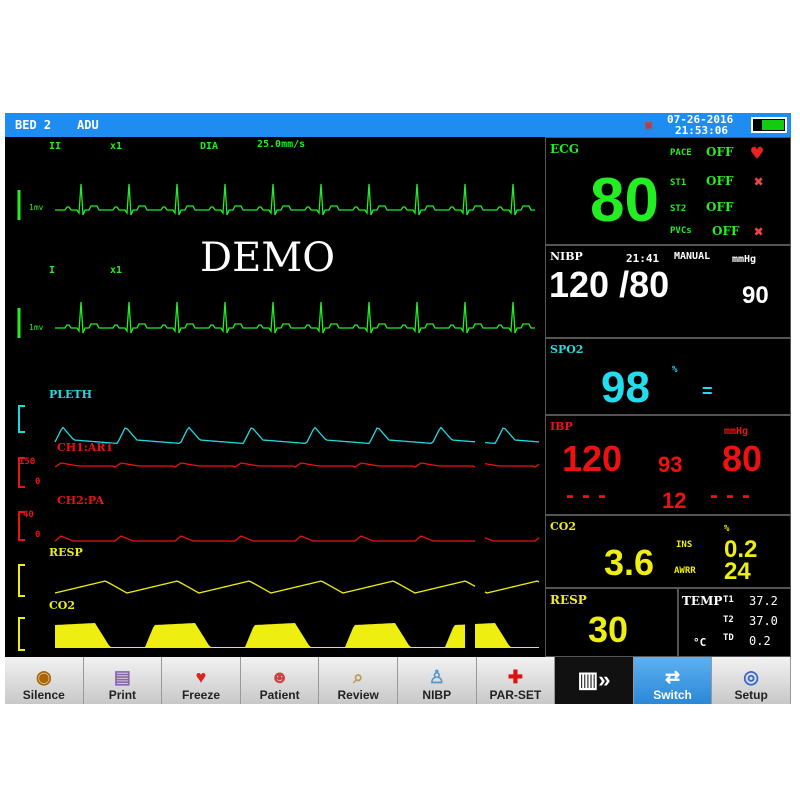 The width and height of the screenshot is (800, 800). What do you see at coordinates (21, 526) in the screenshot?
I see `pa-scale-bracket` at bounding box center [21, 526].